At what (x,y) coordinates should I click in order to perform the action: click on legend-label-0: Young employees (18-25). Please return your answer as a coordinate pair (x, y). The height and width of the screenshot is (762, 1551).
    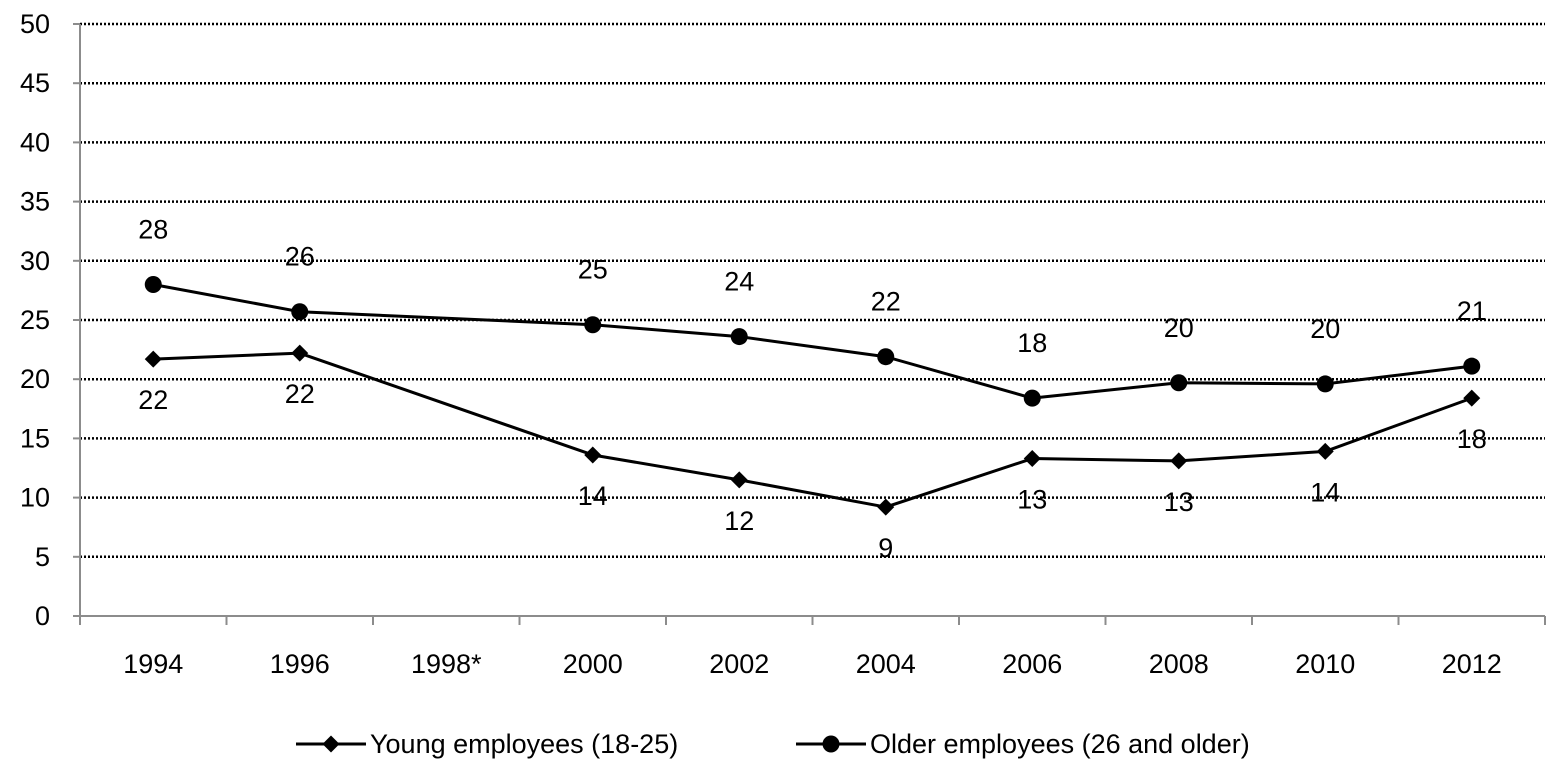
    Looking at the image, I should click on (524, 744).